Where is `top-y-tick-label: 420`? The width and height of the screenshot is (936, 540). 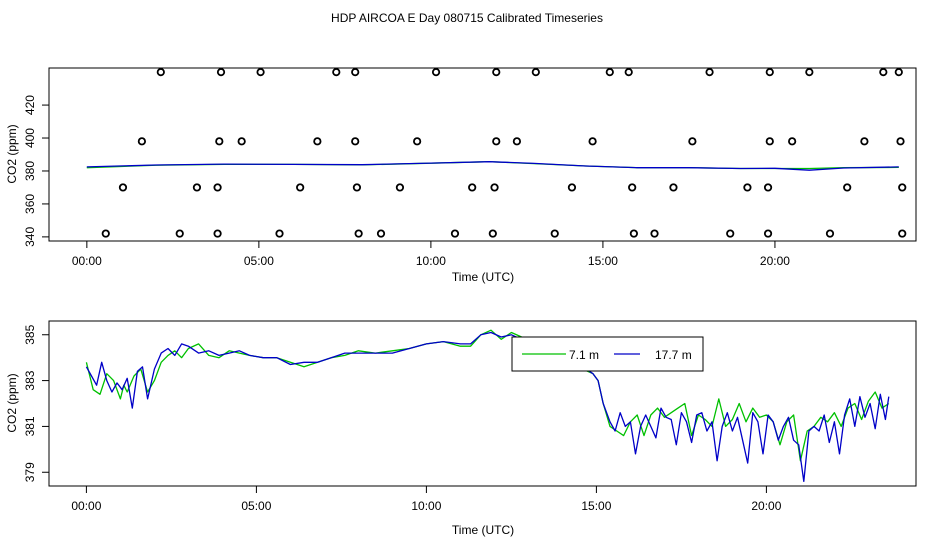 top-y-tick-label: 420 is located at coordinates (30, 105).